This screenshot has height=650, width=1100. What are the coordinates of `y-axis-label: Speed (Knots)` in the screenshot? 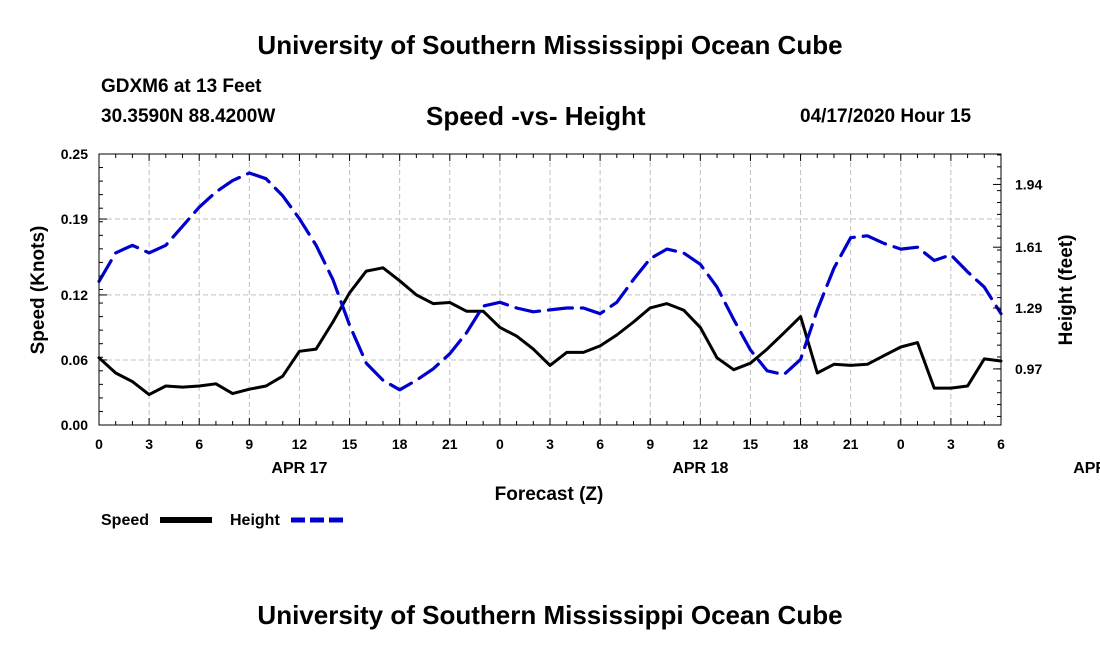 It's located at (38, 290).